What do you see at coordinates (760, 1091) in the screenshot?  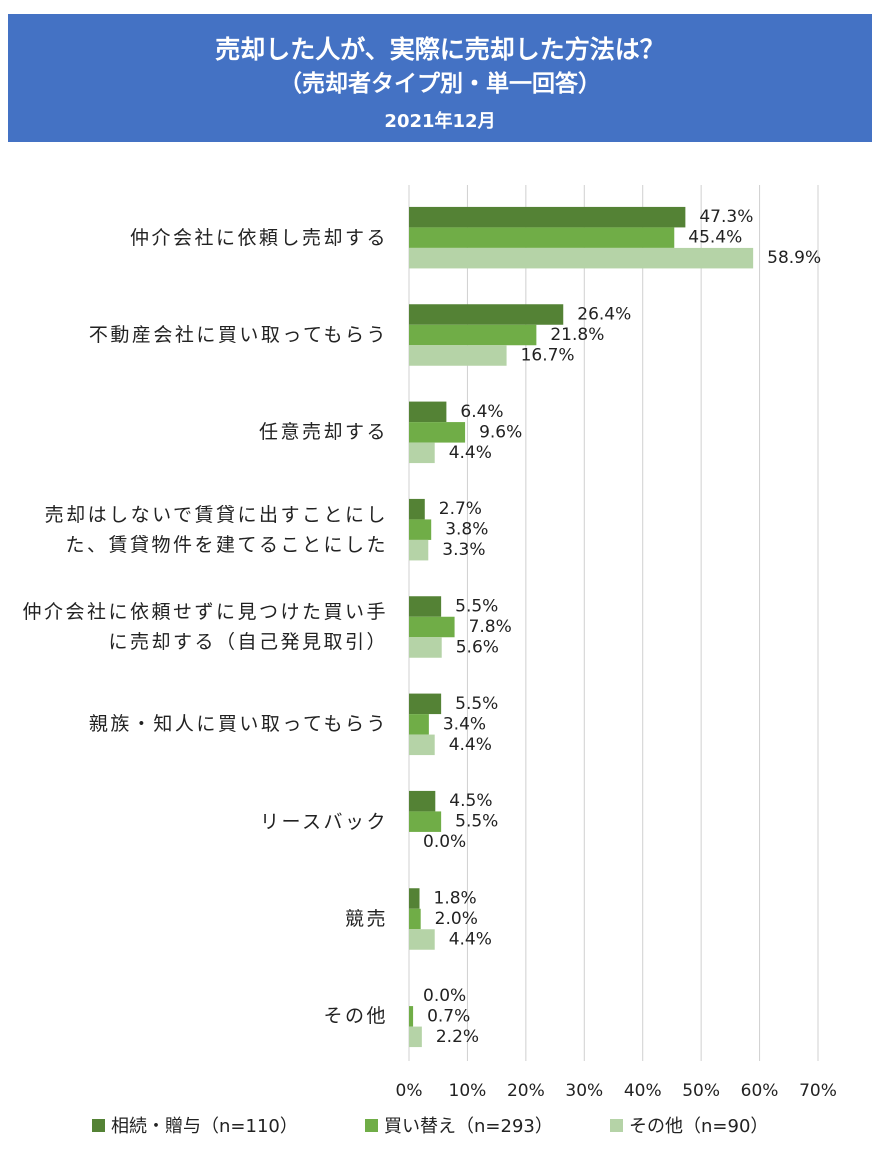 I see `x-tick-label: 60%` at bounding box center [760, 1091].